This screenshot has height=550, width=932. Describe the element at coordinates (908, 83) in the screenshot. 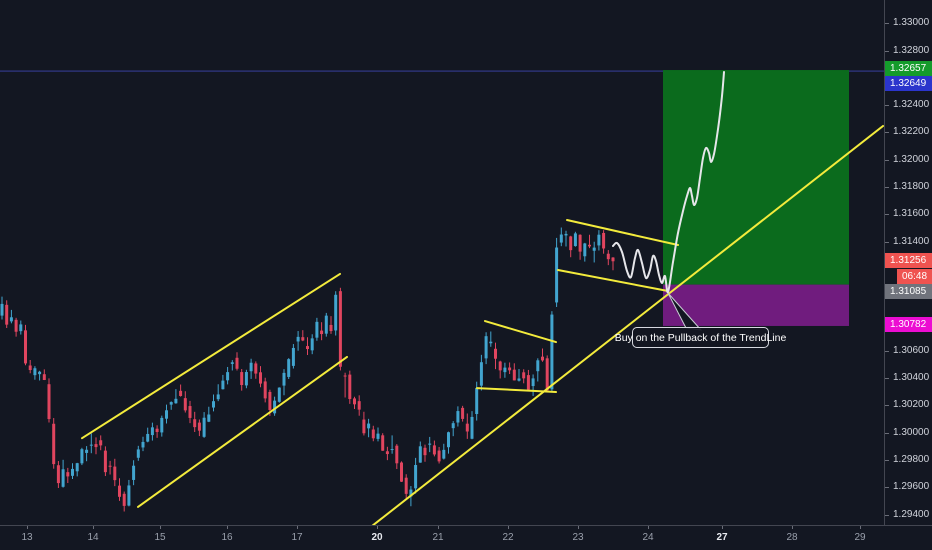

I see `alert-price-badge: 1.32649` at that location.